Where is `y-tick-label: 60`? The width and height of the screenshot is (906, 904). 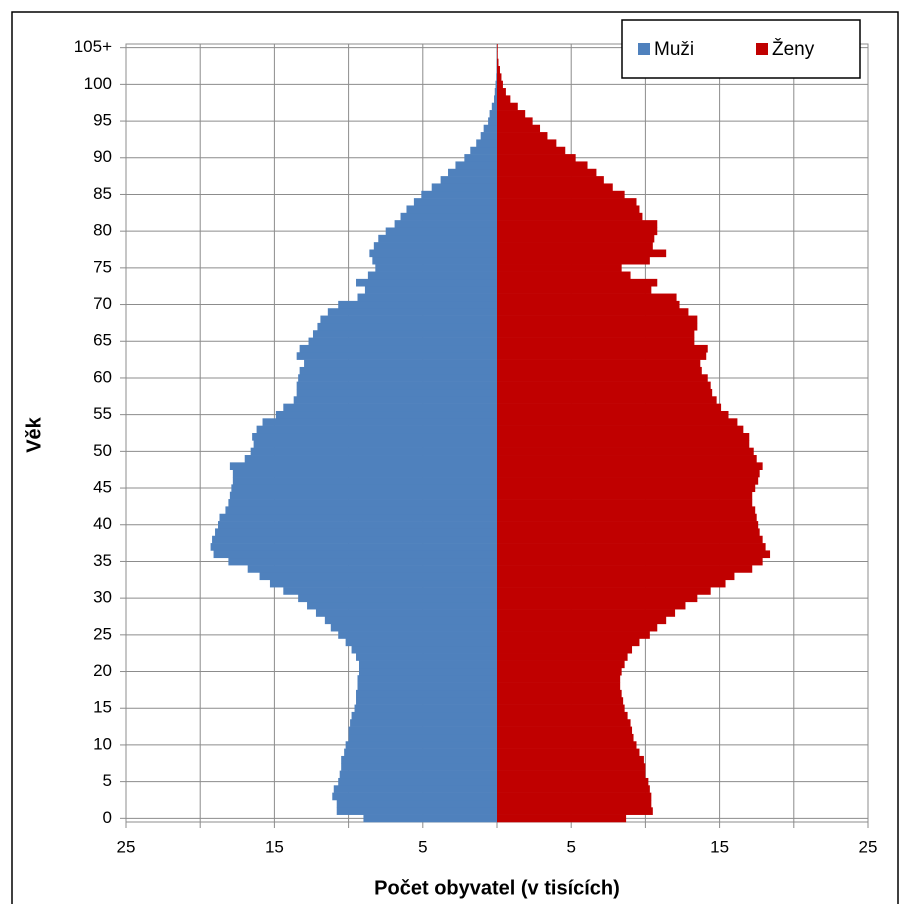 y-tick-label: 60 is located at coordinates (102, 376).